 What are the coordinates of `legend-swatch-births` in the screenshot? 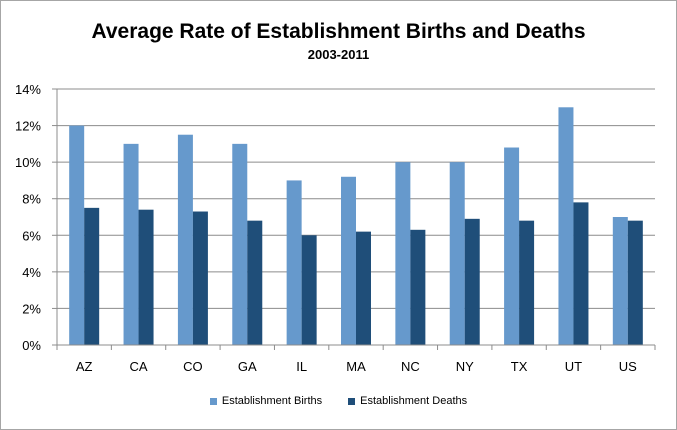 It's located at (213, 401).